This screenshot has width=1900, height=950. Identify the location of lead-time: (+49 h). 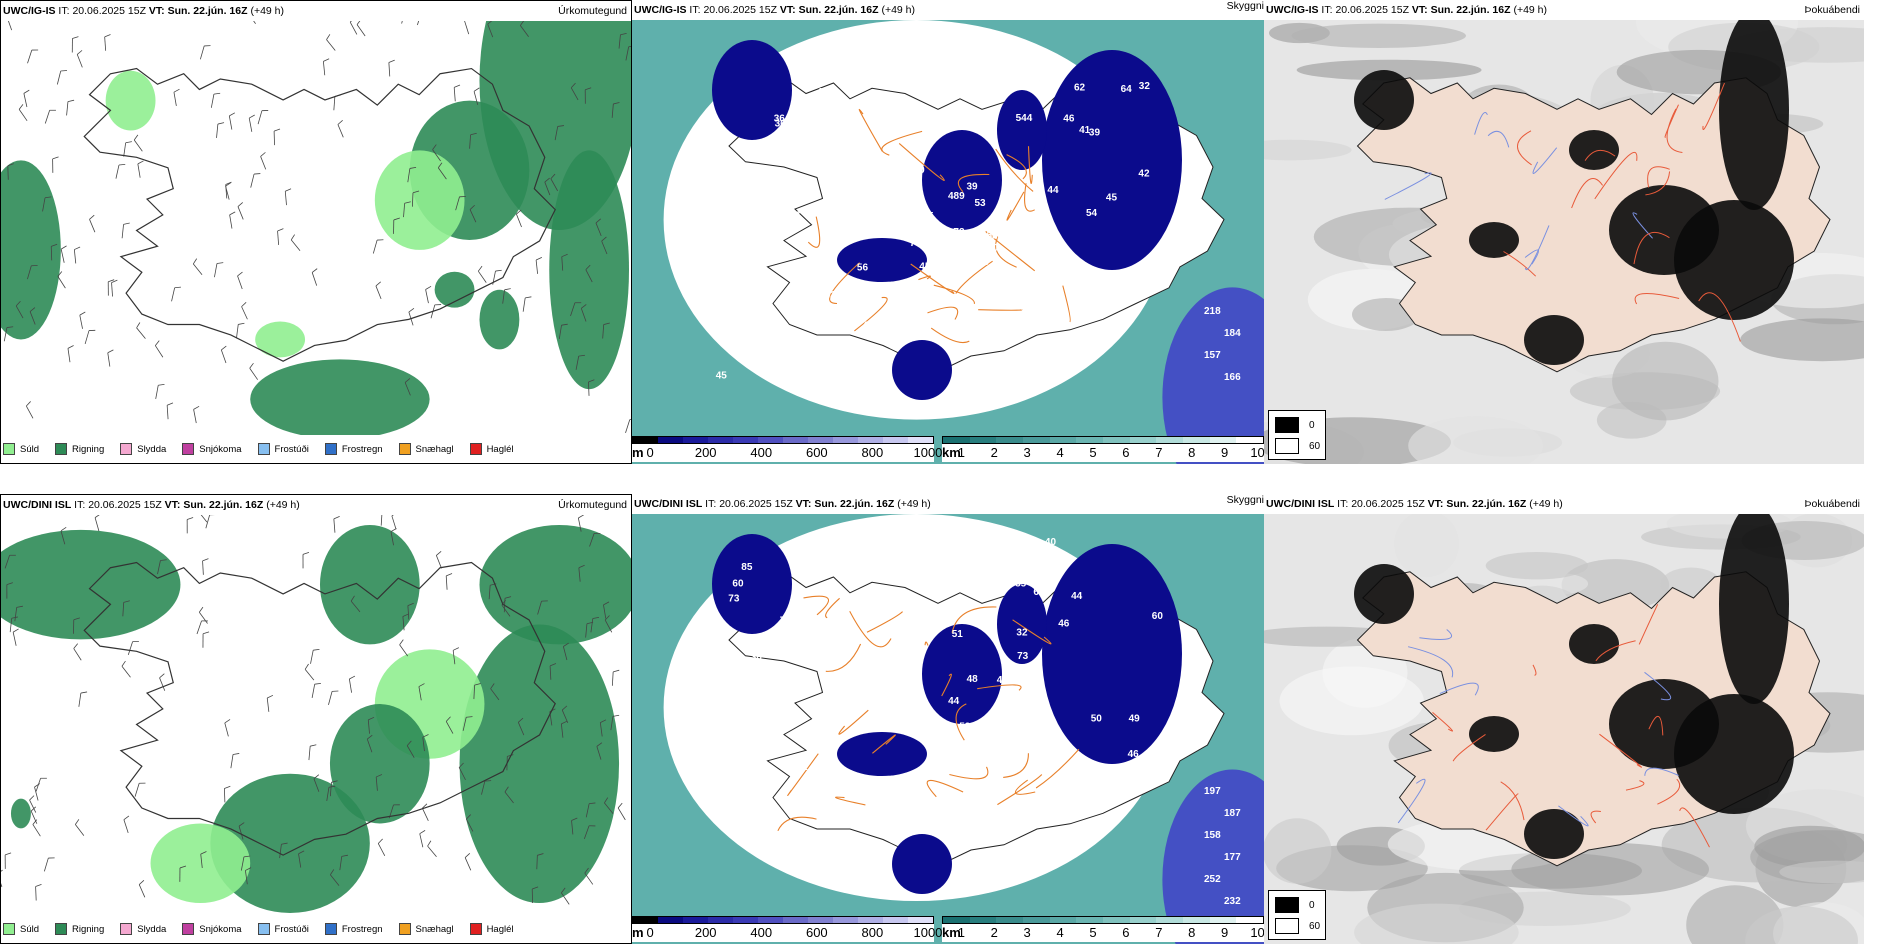
(898, 10).